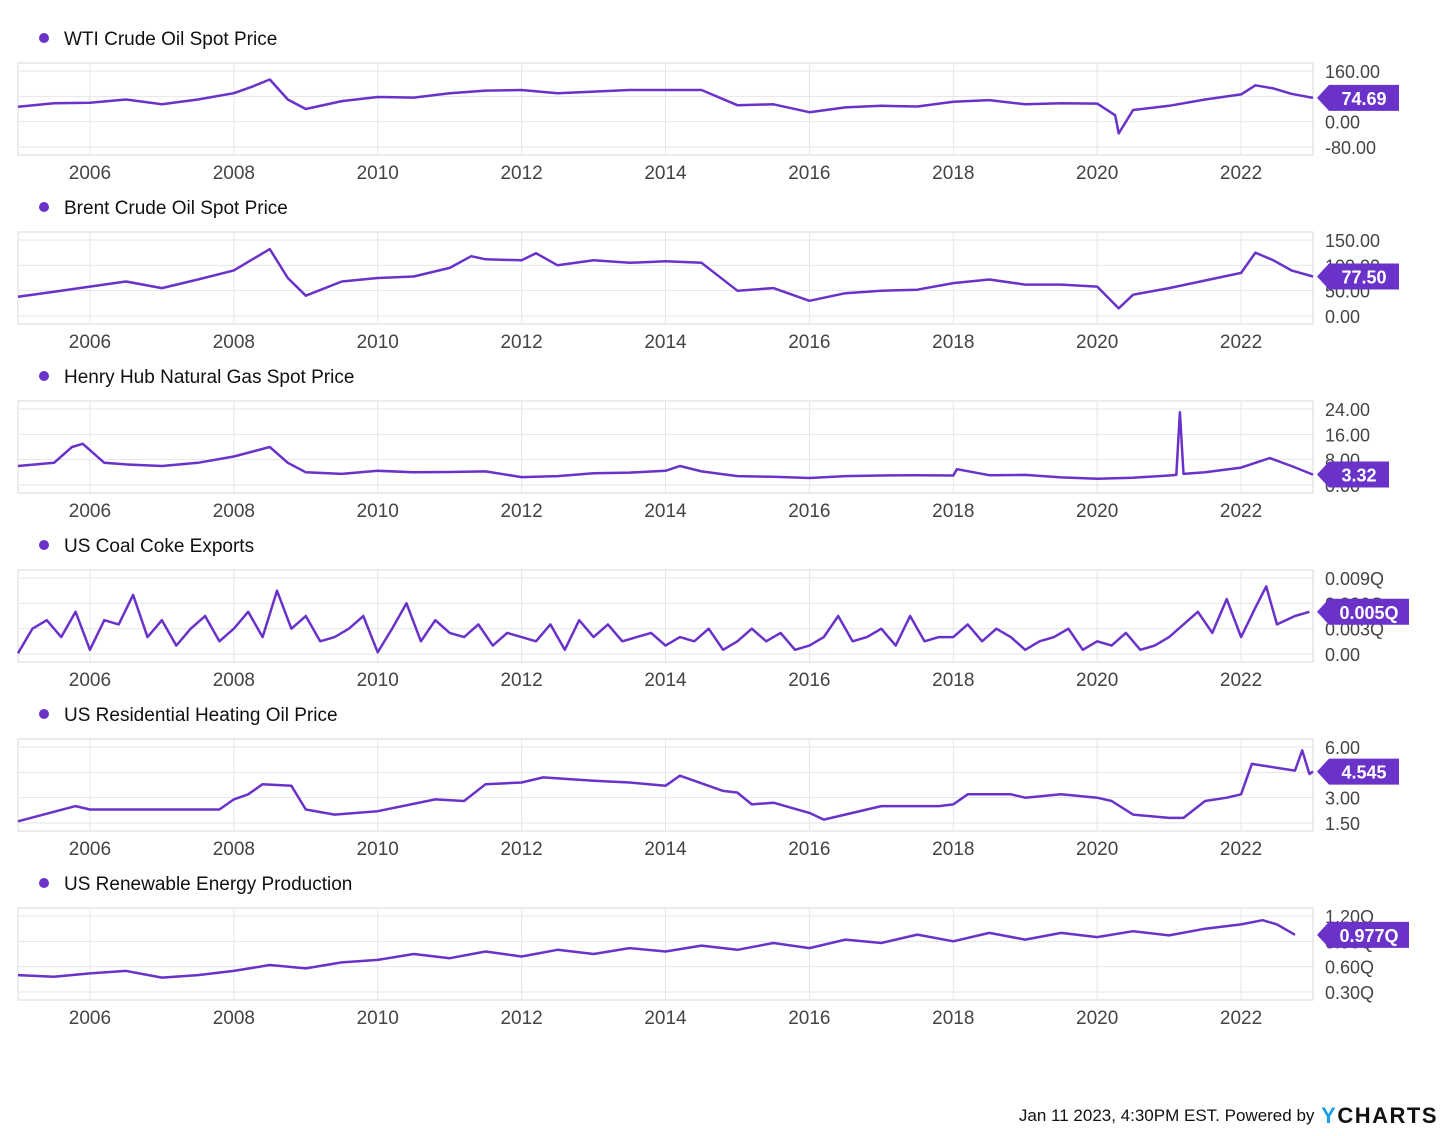 The image size is (1456, 1136). Describe the element at coordinates (1349, 993) in the screenshot. I see `y-tick-label: 0.30Q` at that location.